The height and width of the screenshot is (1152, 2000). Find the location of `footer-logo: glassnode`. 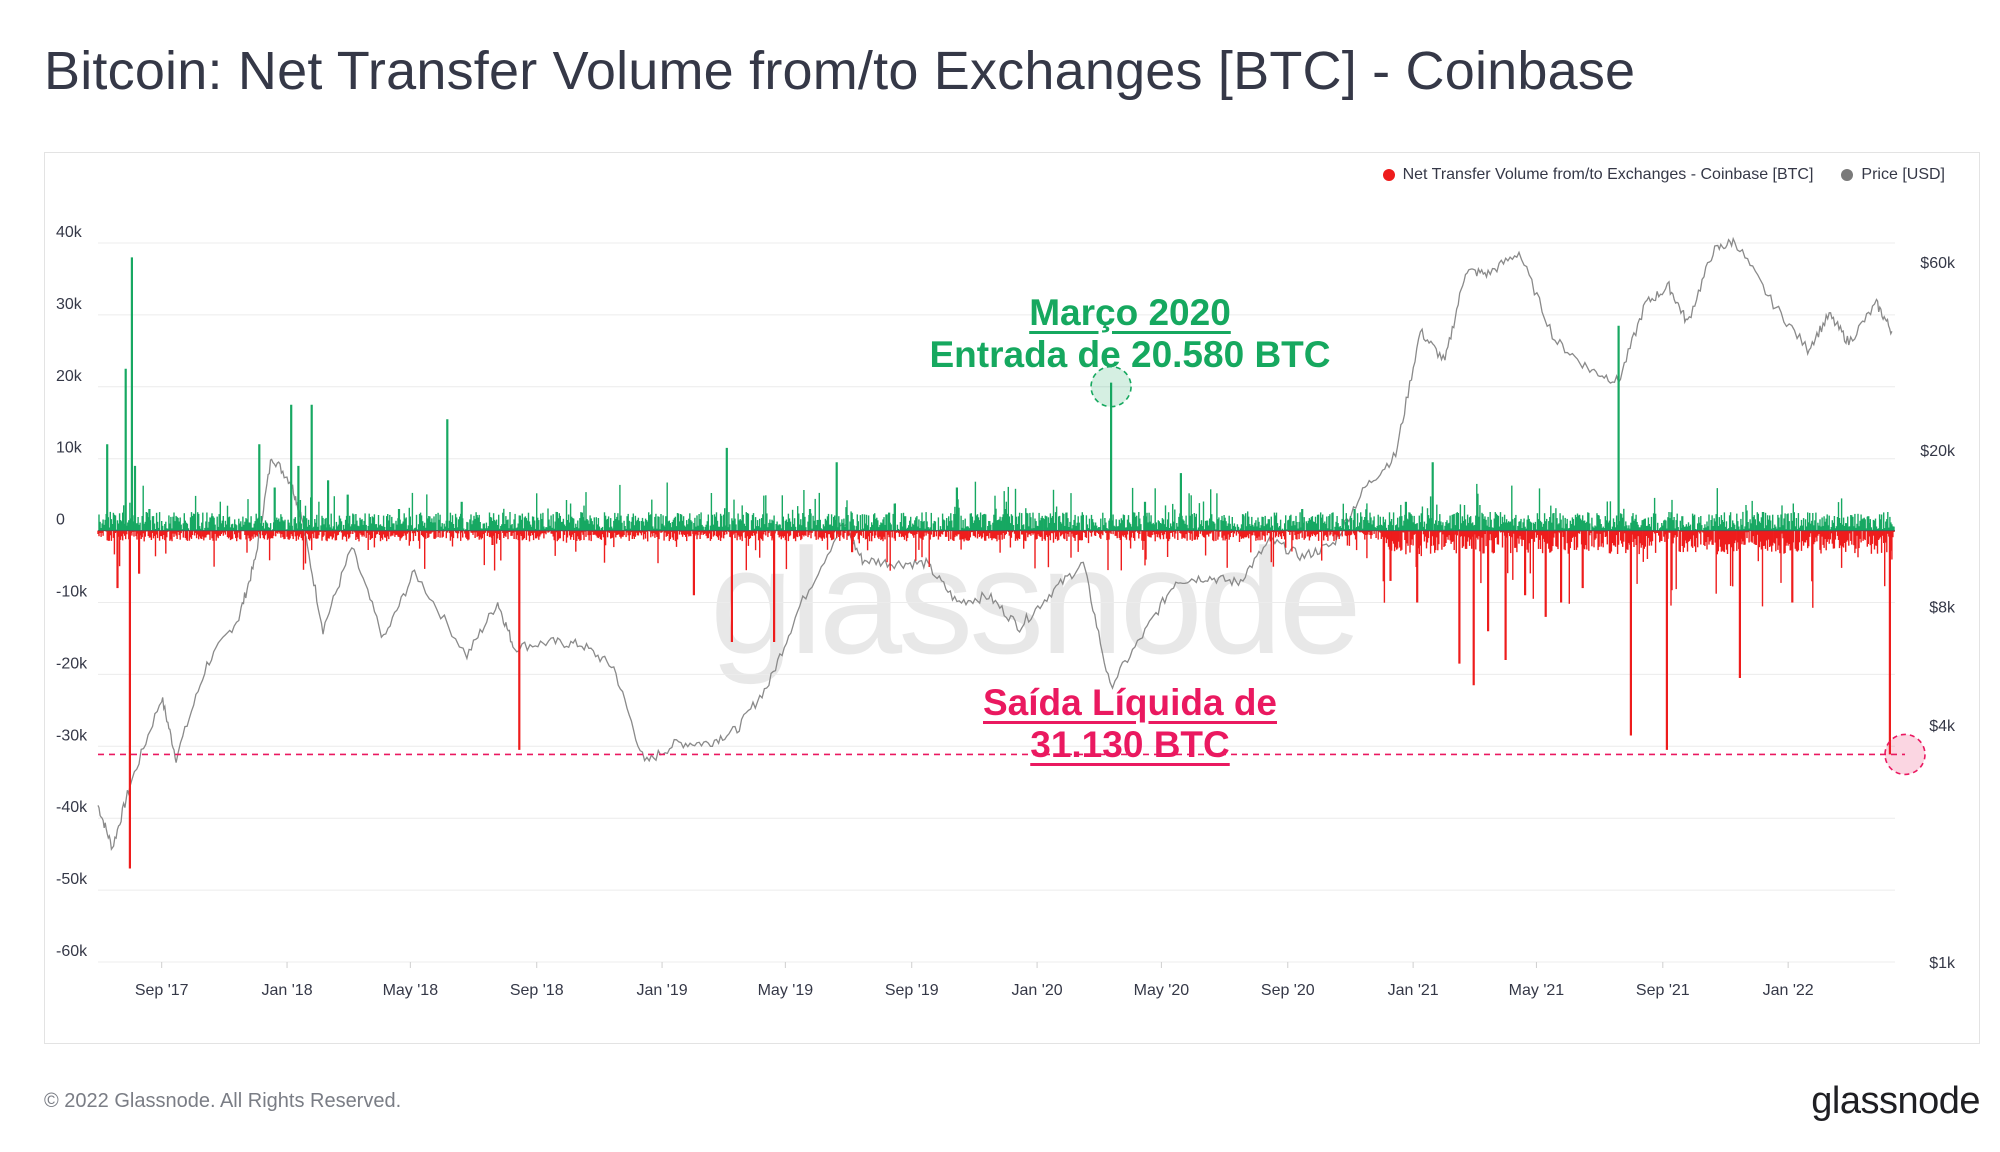

footer-logo: glassnode is located at coordinates (1895, 1101).